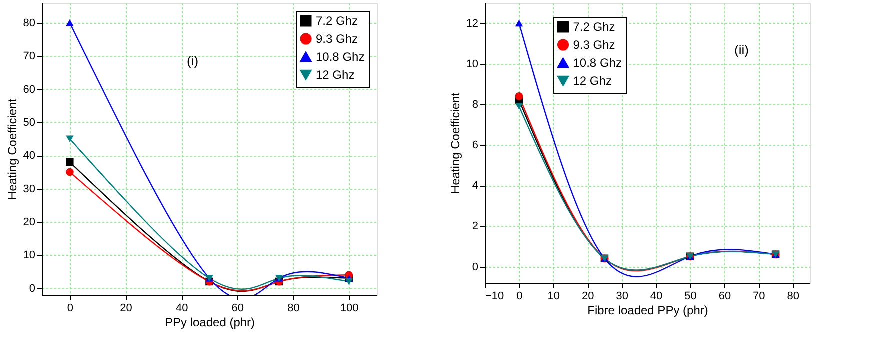 Image resolution: width=871 pixels, height=346 pixels. Describe the element at coordinates (192, 60) in the screenshot. I see `annotation: (i)` at that location.